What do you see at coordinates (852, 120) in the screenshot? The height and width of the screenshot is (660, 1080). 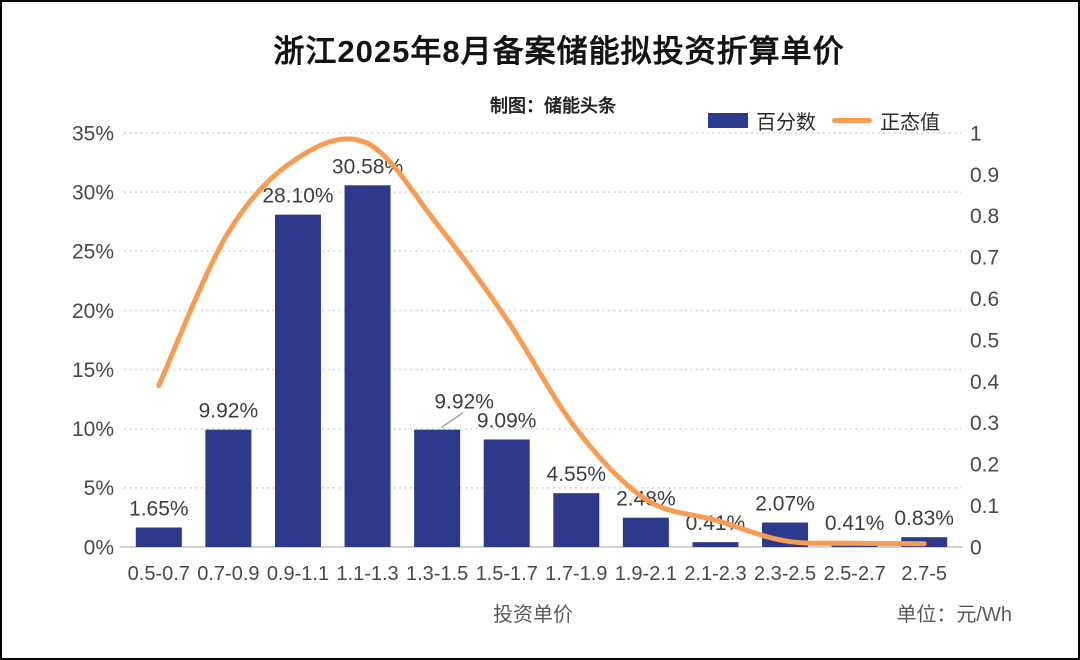 I see `line-series-swatch-icon` at bounding box center [852, 120].